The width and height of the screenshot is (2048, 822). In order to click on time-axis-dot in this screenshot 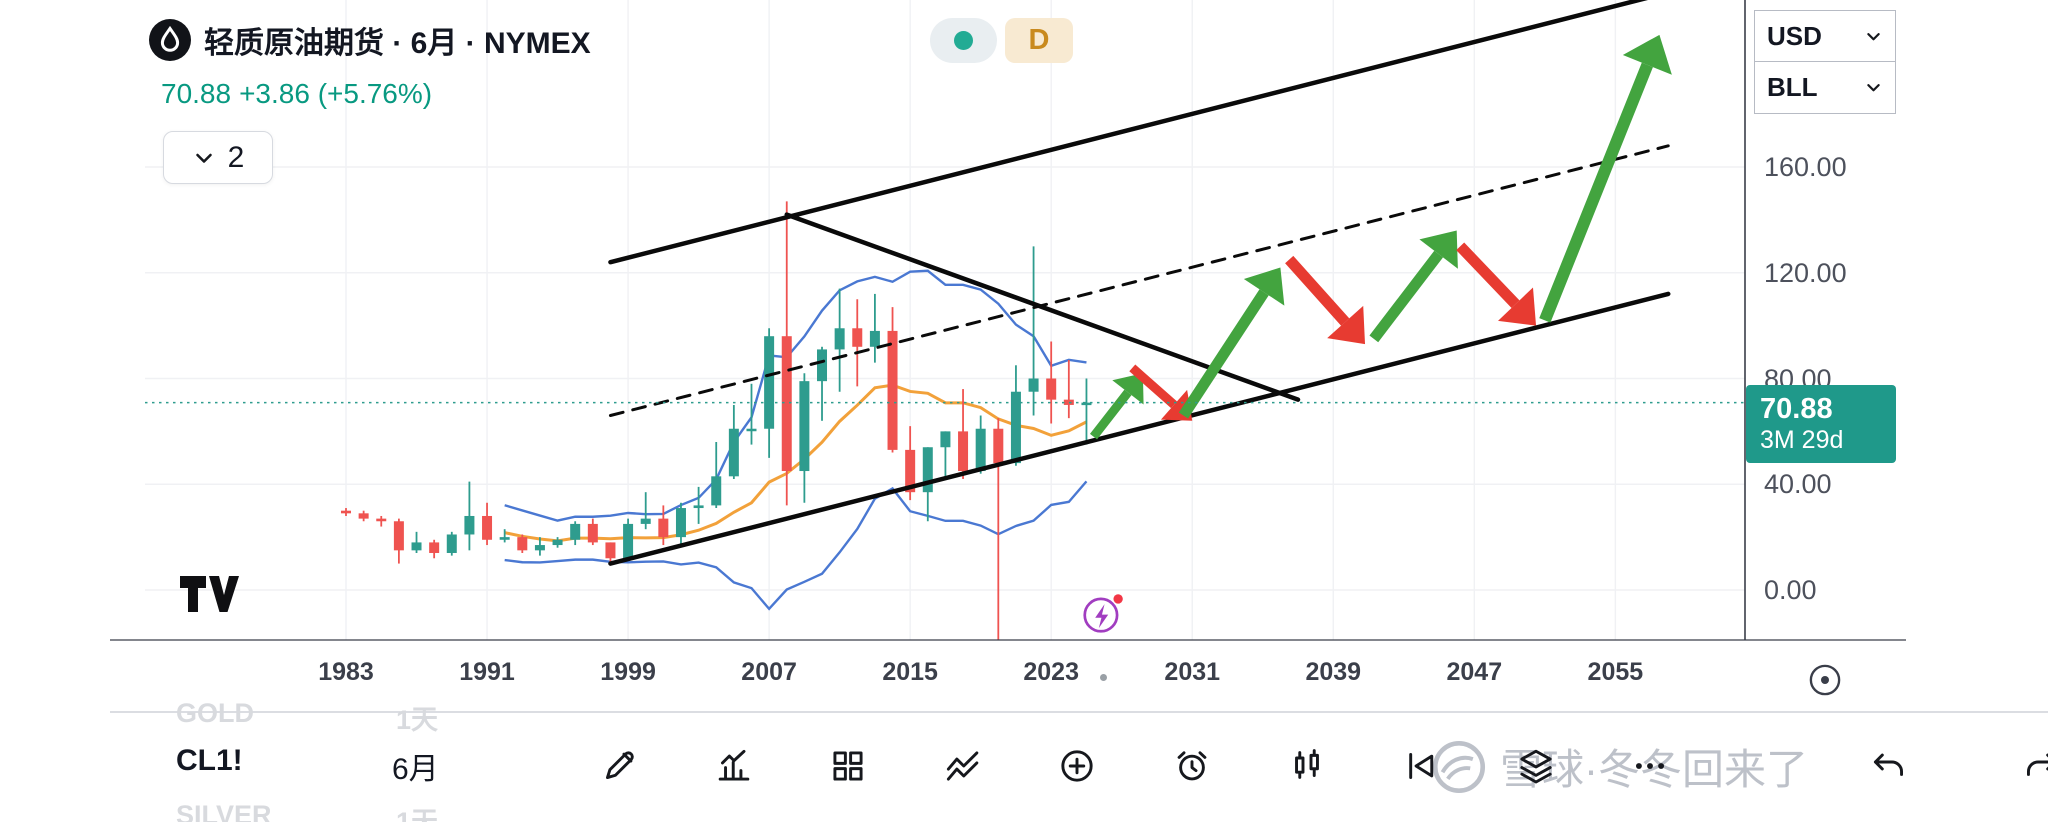, I will do `click(1103, 677)`.